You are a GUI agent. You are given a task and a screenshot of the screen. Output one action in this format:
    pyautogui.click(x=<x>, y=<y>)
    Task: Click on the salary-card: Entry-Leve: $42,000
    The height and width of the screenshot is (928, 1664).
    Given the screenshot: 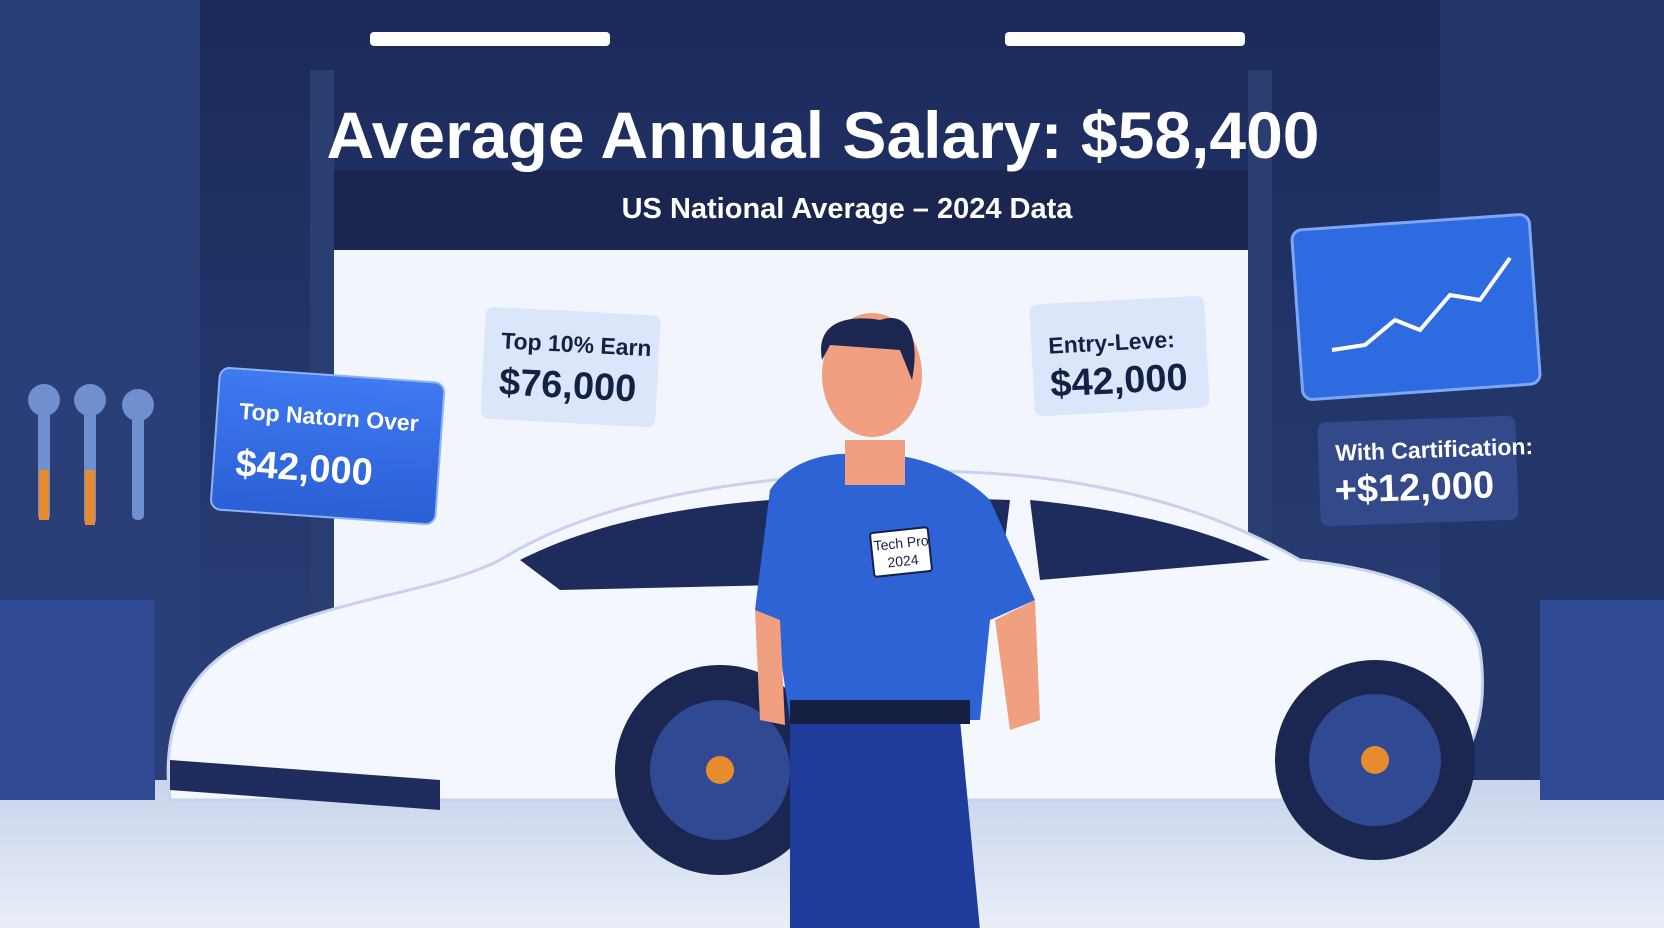 What is the action you would take?
    pyautogui.click(x=1119, y=356)
    